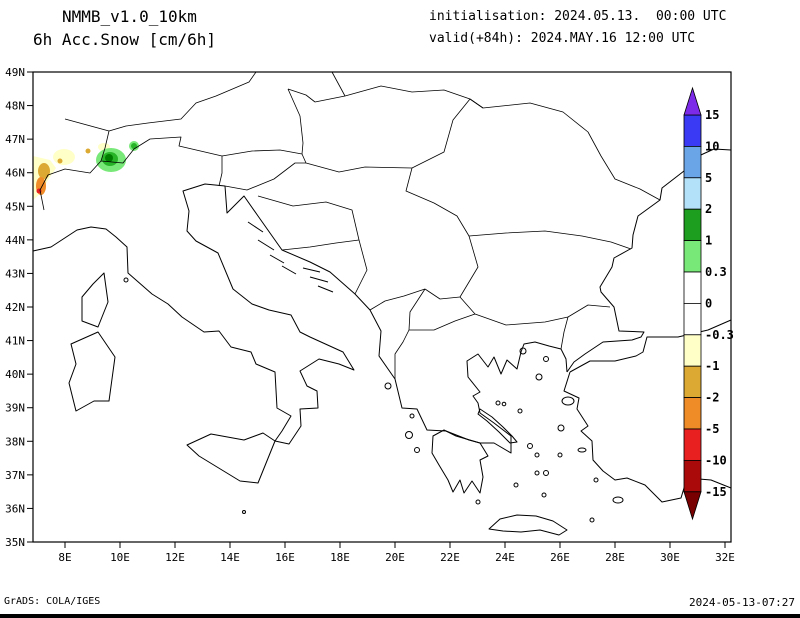  I want to click on colorbar-label: -15, so click(716, 492).